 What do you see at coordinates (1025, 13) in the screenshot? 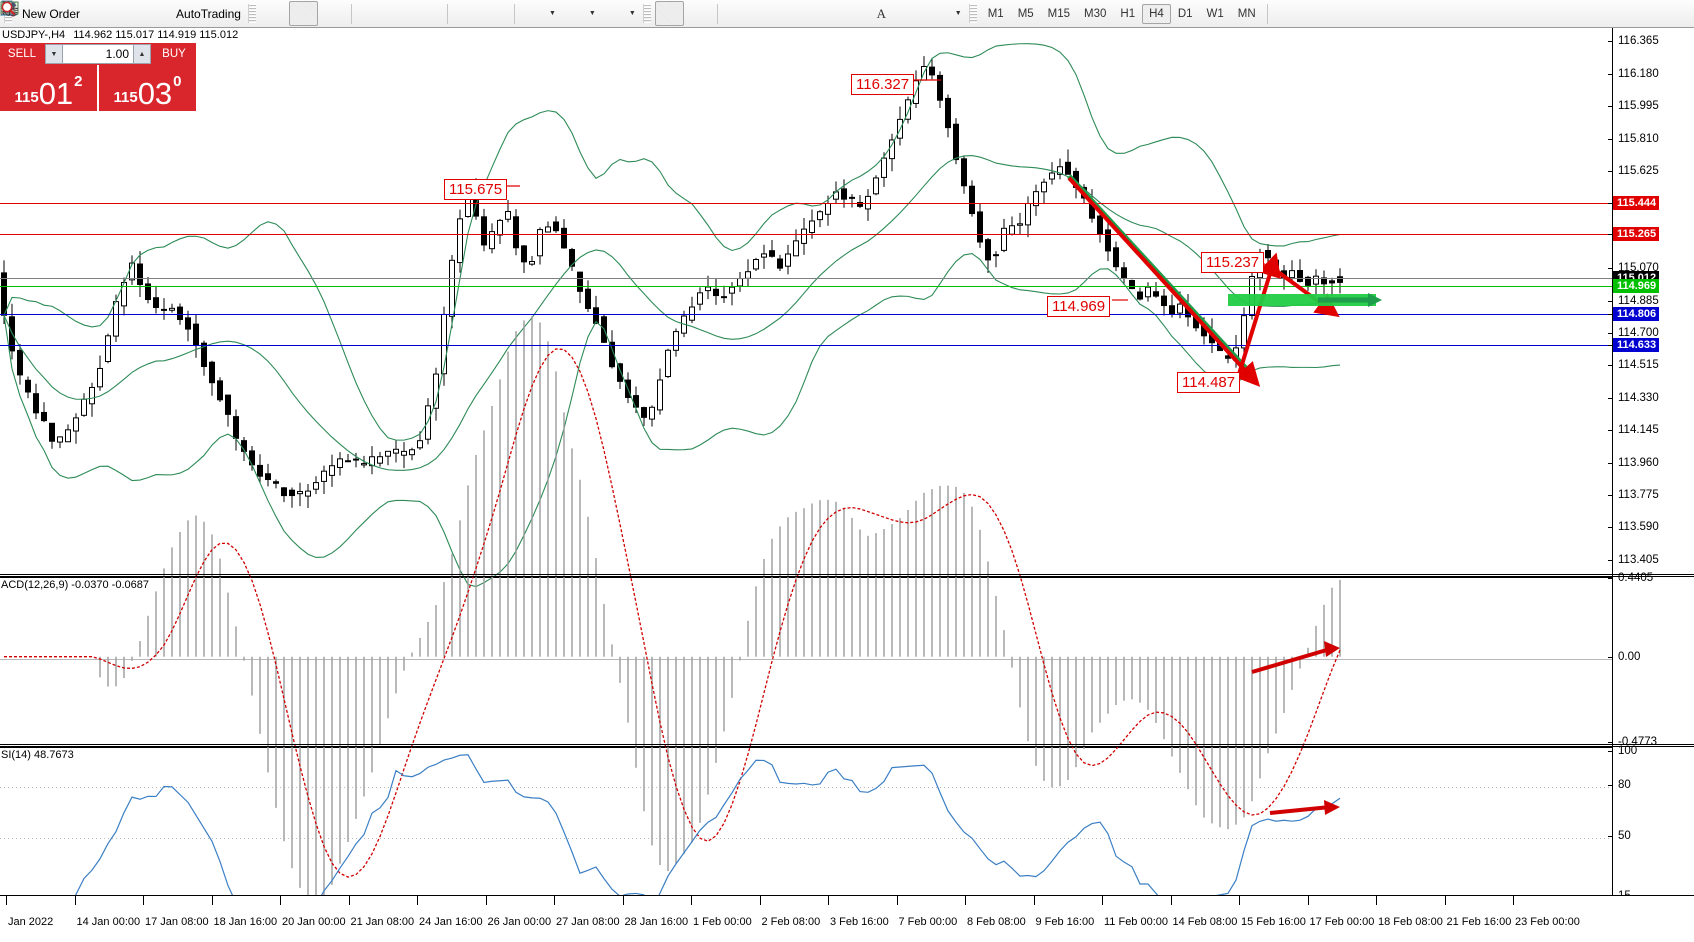
I see `timeframe-m5: M5` at bounding box center [1025, 13].